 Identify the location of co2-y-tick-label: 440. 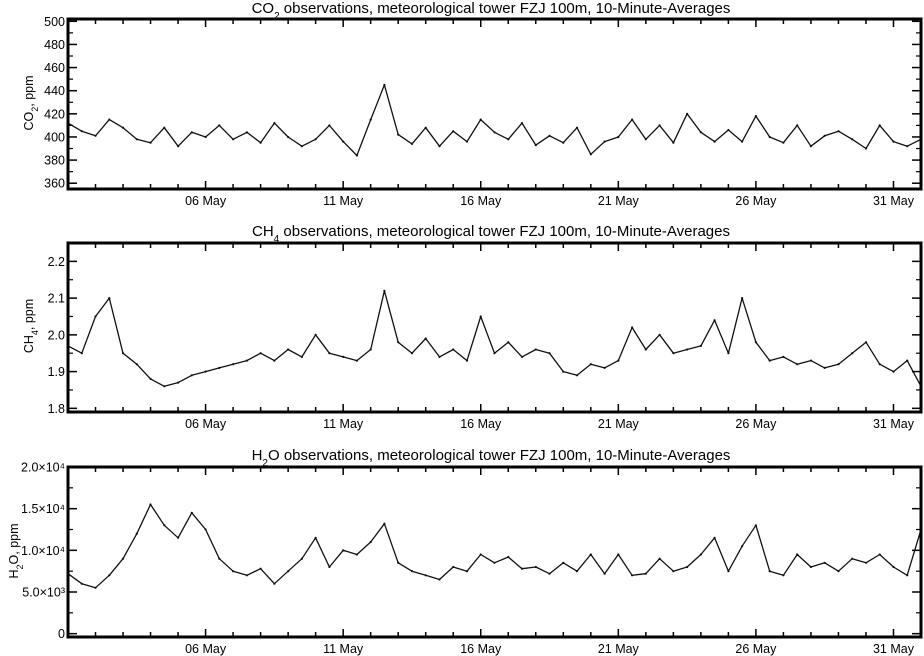
(54, 91).